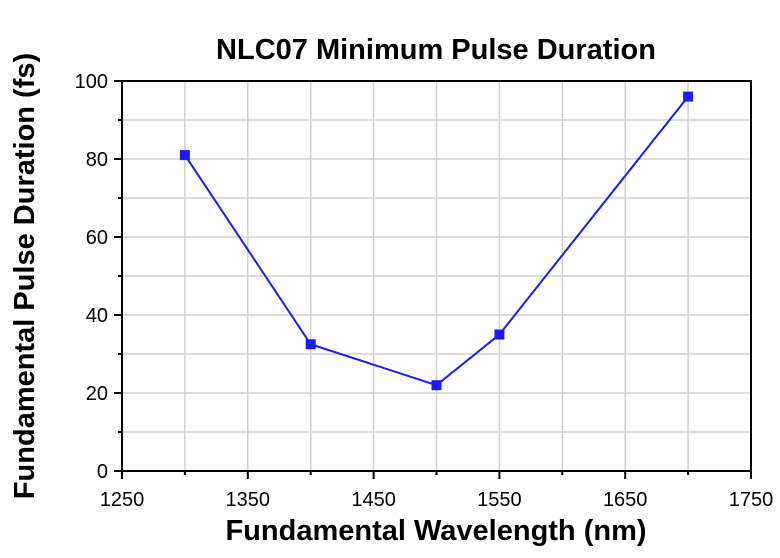  Describe the element at coordinates (97, 238) in the screenshot. I see `y-tick-label: 60` at that location.